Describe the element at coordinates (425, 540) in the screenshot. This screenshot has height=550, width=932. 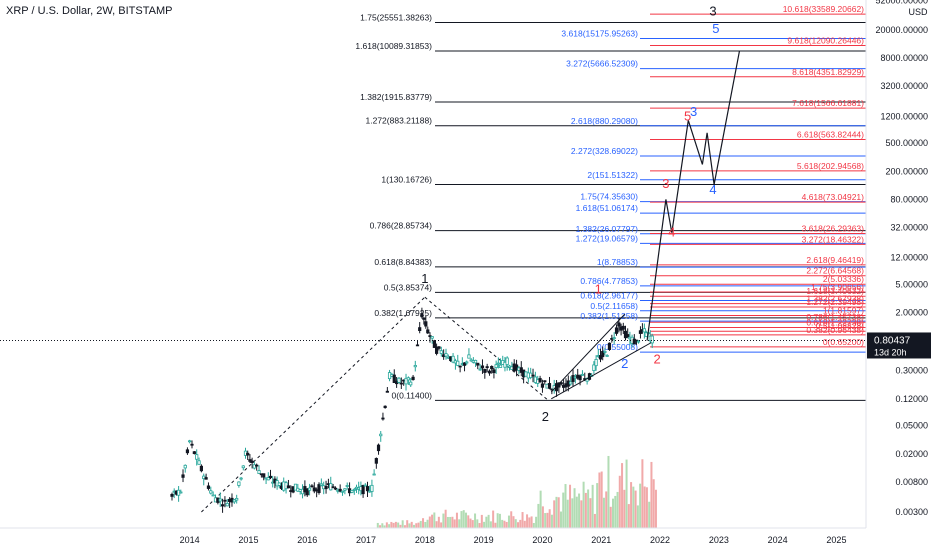
I see `x-tick-label: 2018` at that location.